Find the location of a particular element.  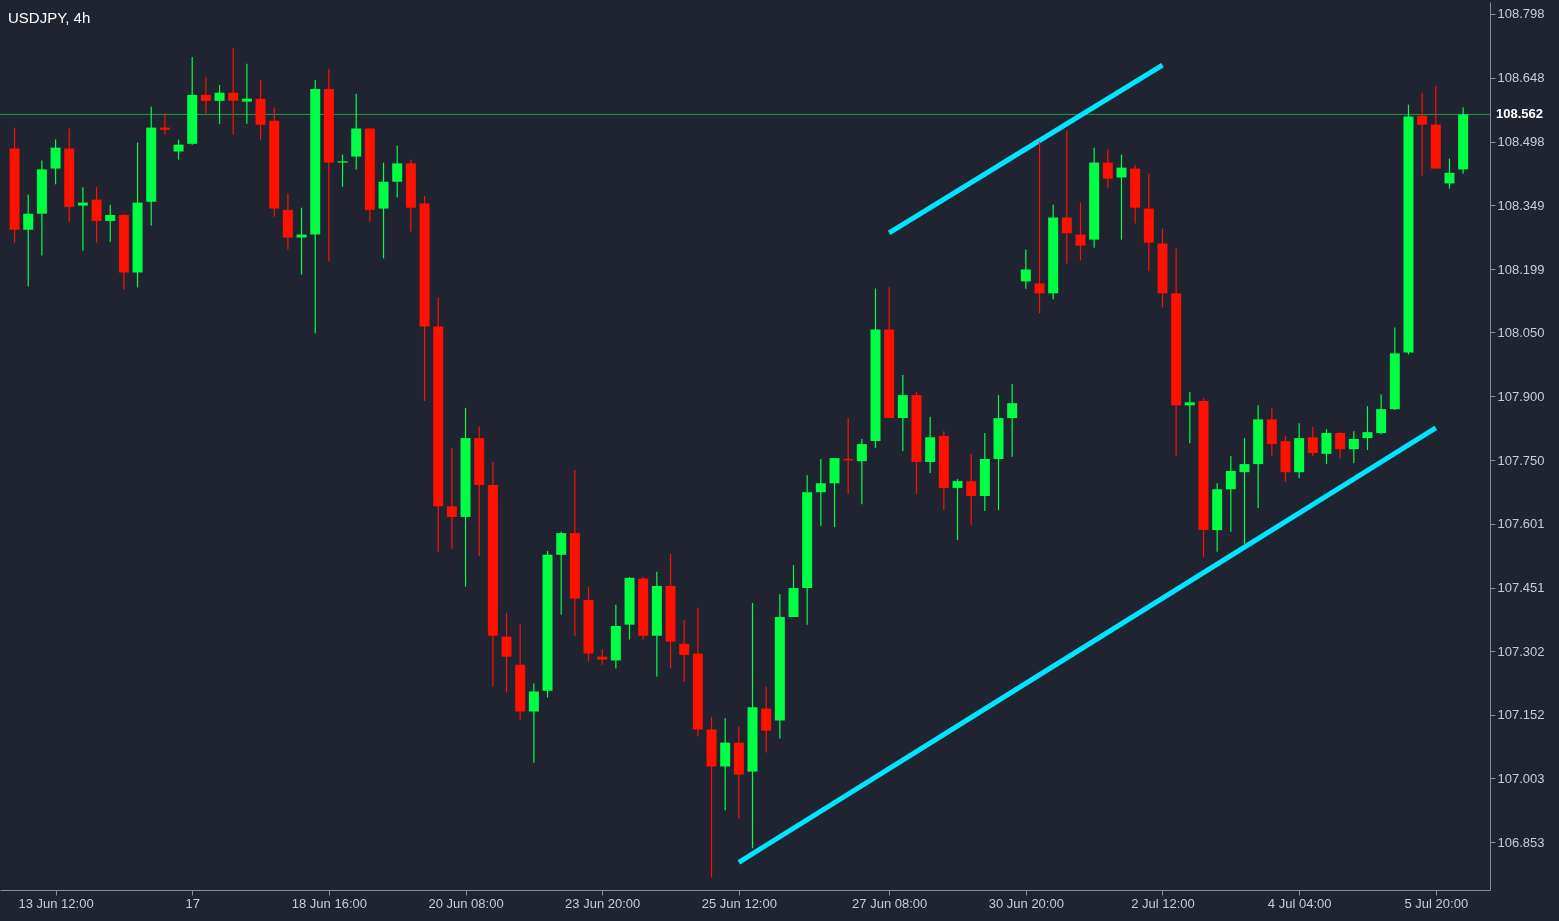

chart-title: USDJPY, 4h is located at coordinates (49, 17).